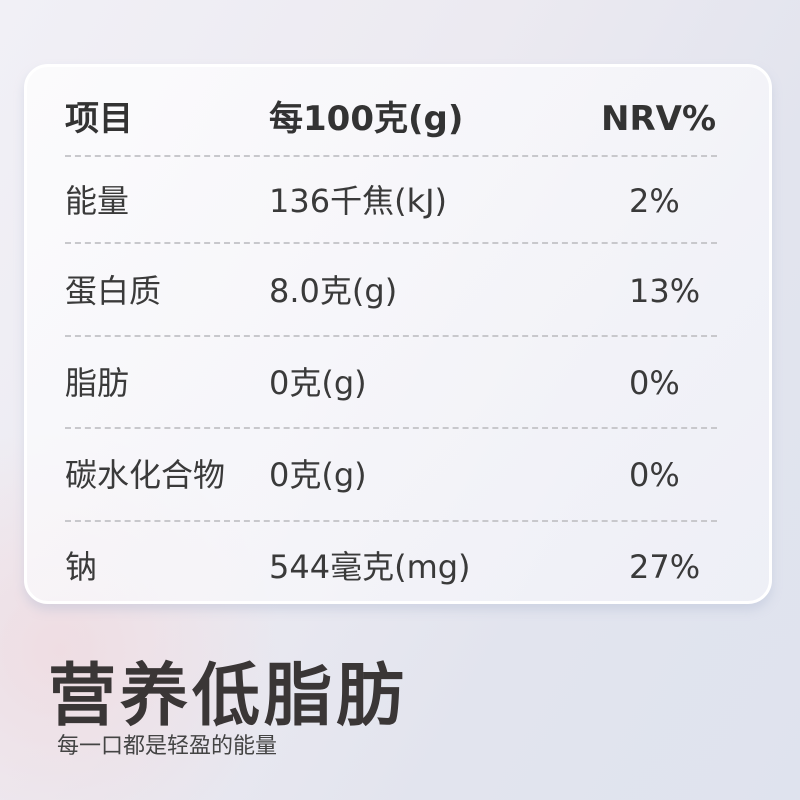  I want to click on nutrient-amount: 544毫克(mg), so click(370, 567).